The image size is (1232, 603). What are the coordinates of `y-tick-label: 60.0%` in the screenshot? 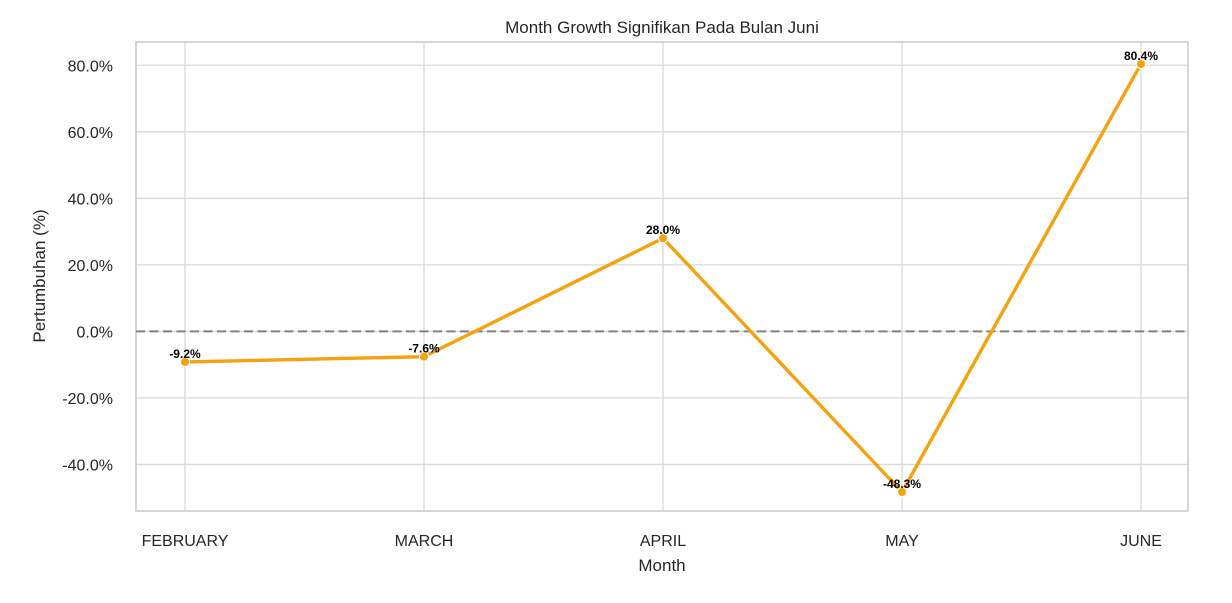 It's located at (90, 133).